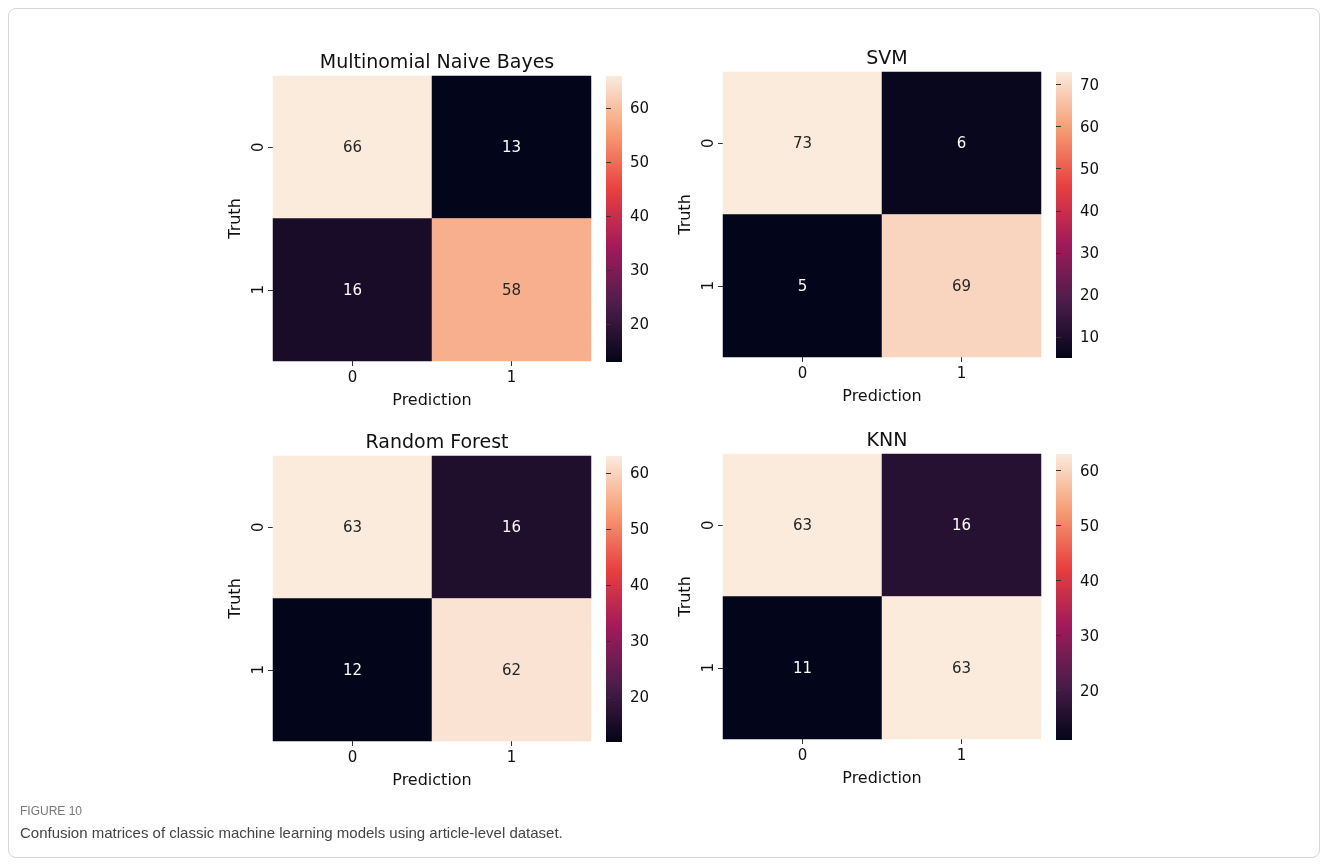 The image size is (1328, 868). What do you see at coordinates (437, 440) in the screenshot?
I see `chart-title: Random Forest` at bounding box center [437, 440].